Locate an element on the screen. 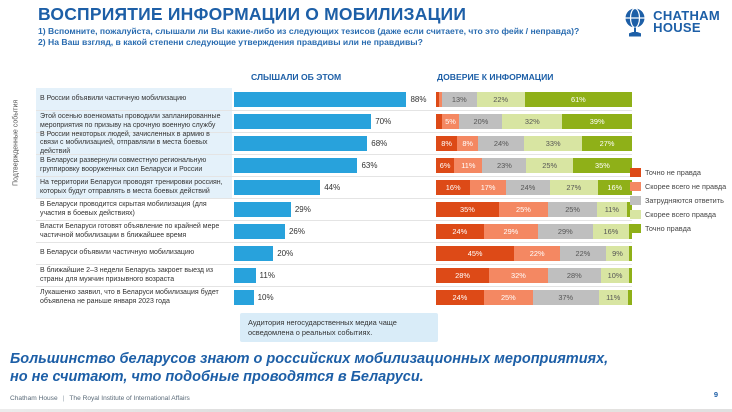 Image resolution: width=732 pixels, height=412 pixels. trust-segment-3: 37% is located at coordinates (565, 297).